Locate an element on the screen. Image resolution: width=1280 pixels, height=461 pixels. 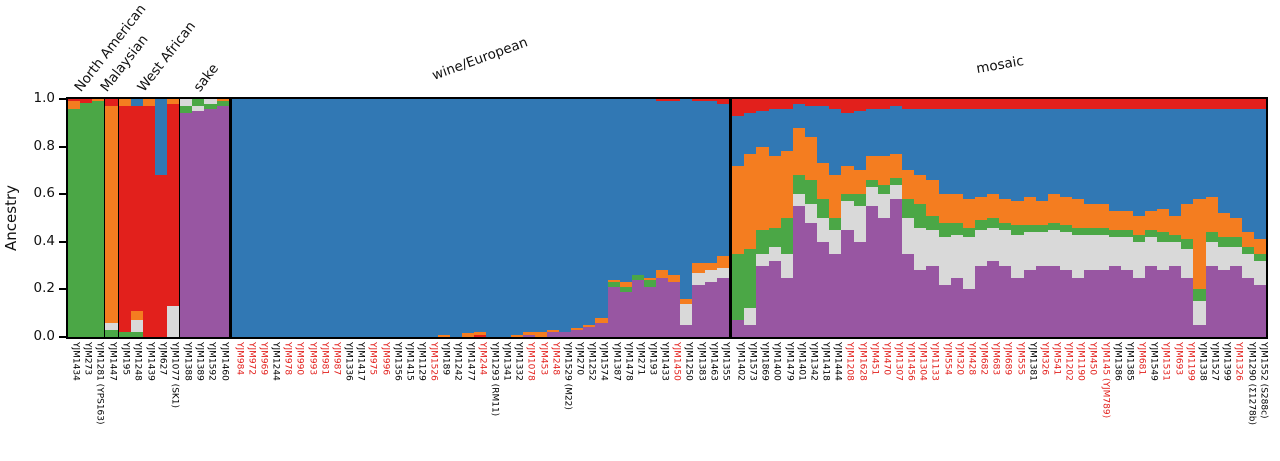
xlabel-cell: YJM1439 is located at coordinates (149, 400).